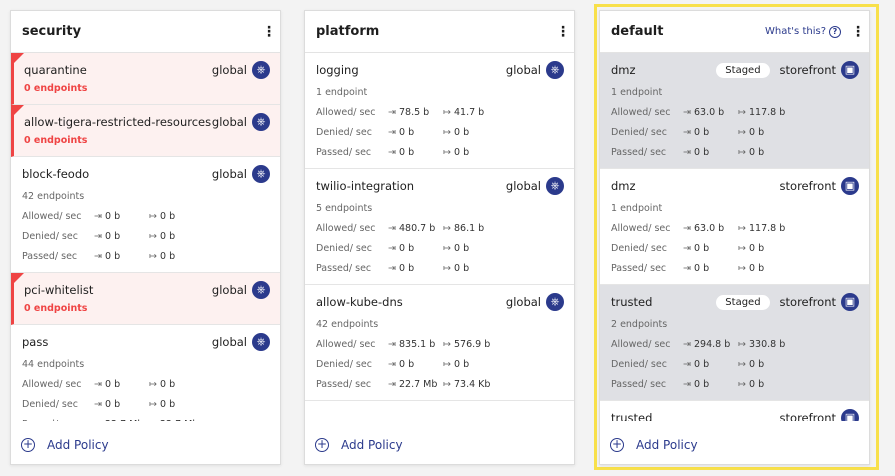 The width and height of the screenshot is (895, 476). Describe the element at coordinates (146, 418) in the screenshot. I see `traffic-stat-row: Passed/ sec⇥ 22.7 Mb↦ 22.7 Mb` at that location.